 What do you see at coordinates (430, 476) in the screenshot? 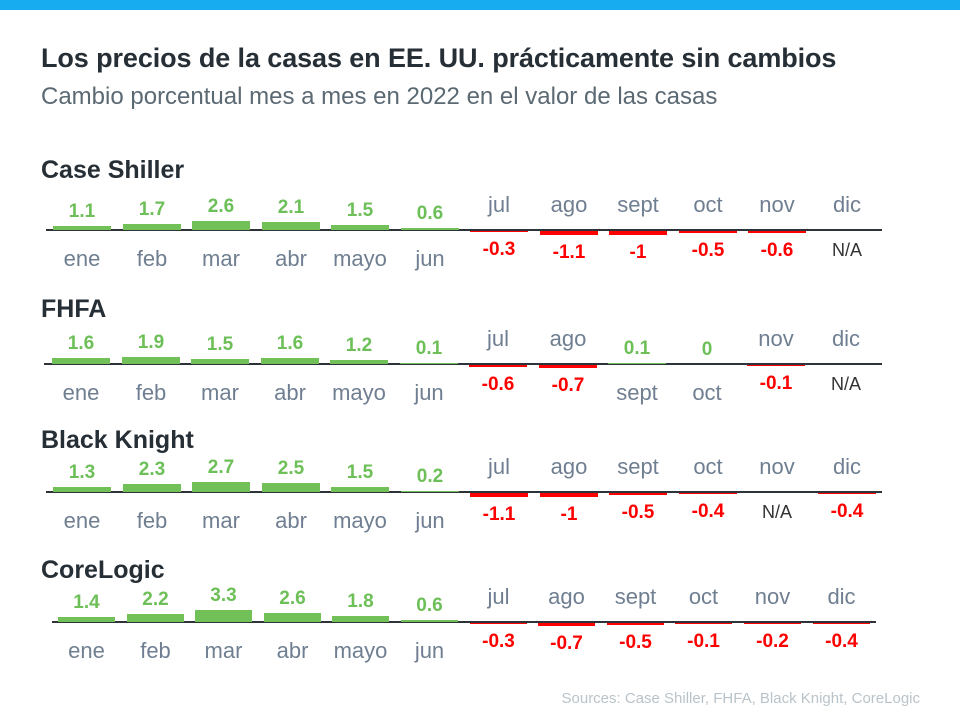
I see `value-label: 0.2` at bounding box center [430, 476].